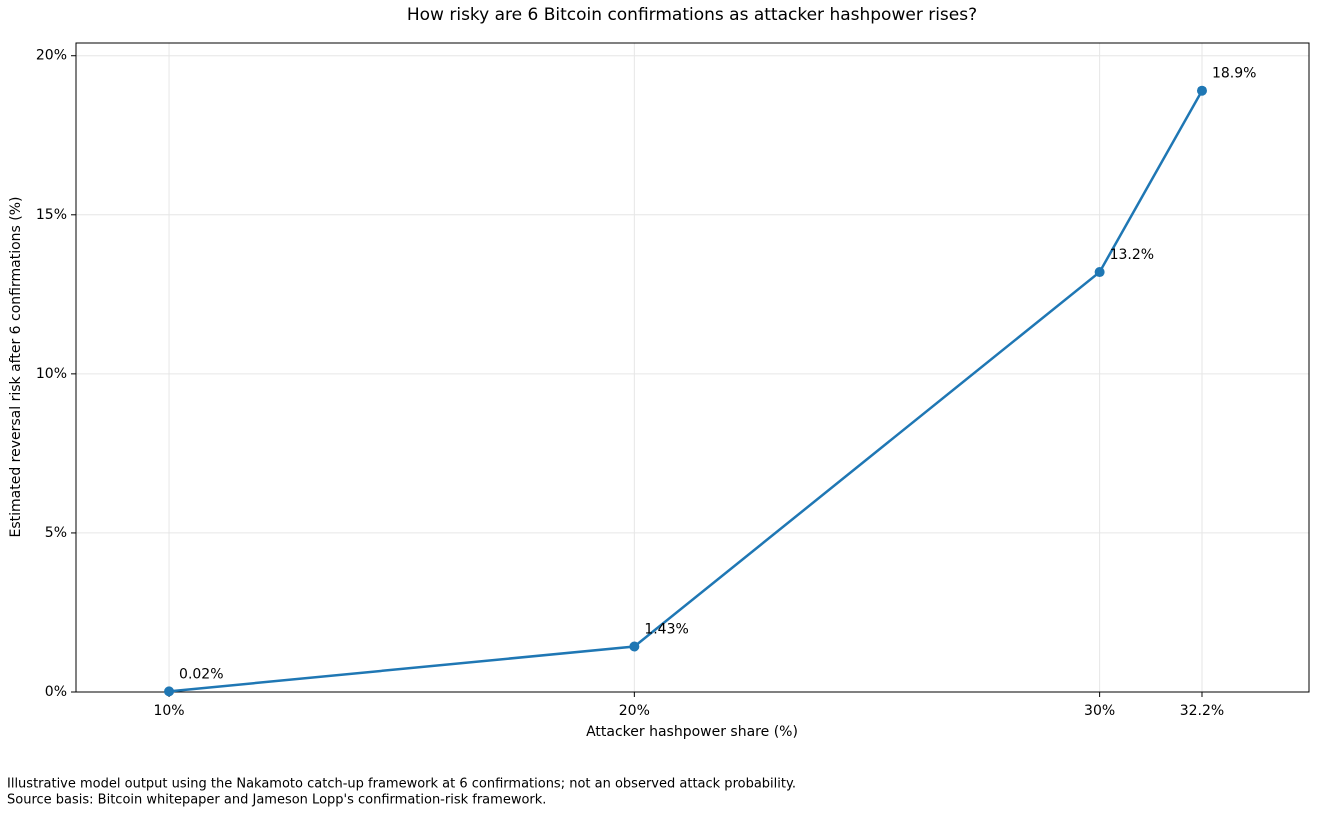 The width and height of the screenshot is (1319, 815). I want to click on y-tick-label: 5%, so click(56, 533).